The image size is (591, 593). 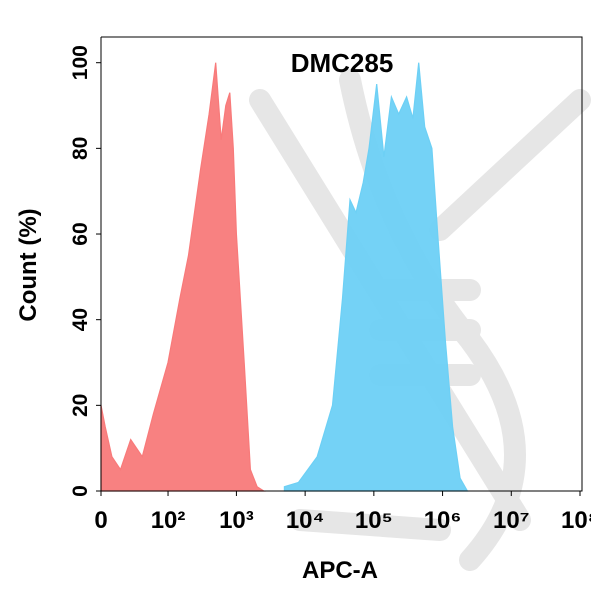 What do you see at coordinates (576, 520) in the screenshot?
I see `x-tick-label: 10⁸` at bounding box center [576, 520].